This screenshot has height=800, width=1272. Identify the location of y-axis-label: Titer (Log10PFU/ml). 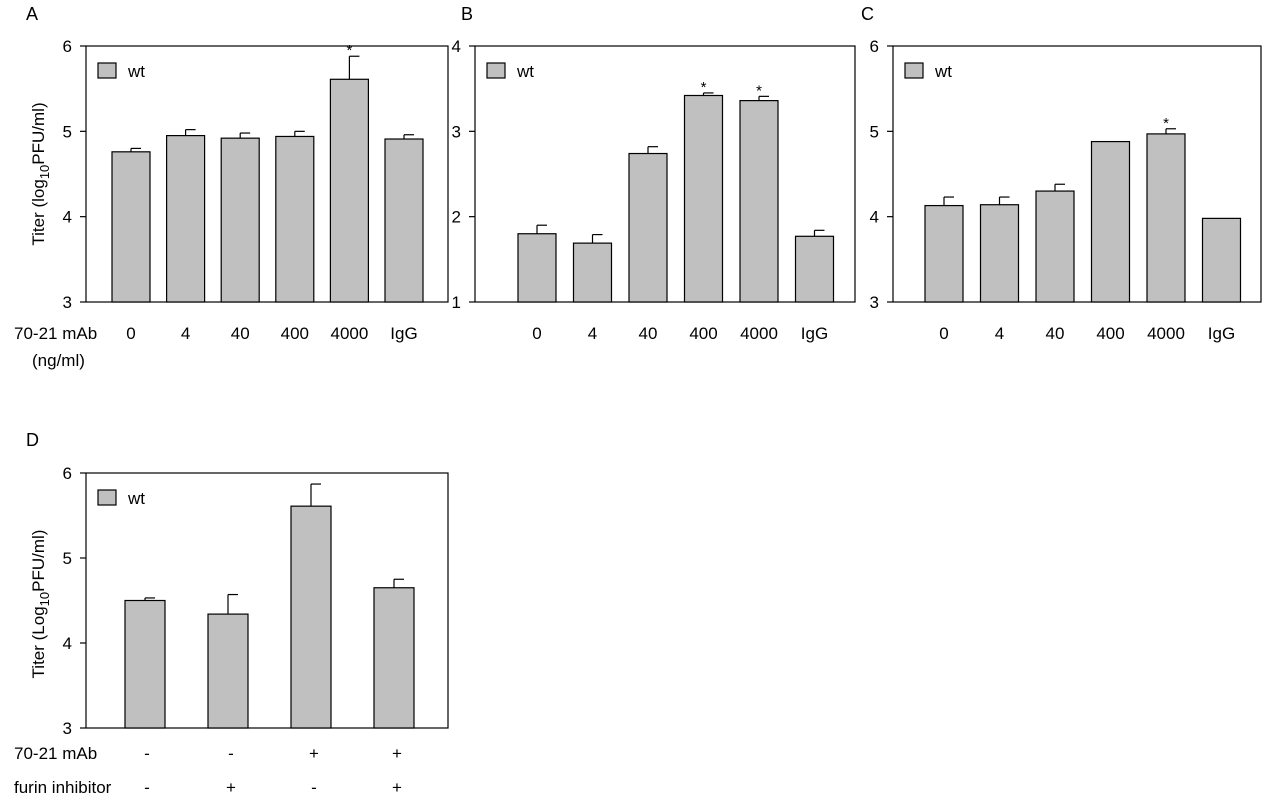
(40, 604).